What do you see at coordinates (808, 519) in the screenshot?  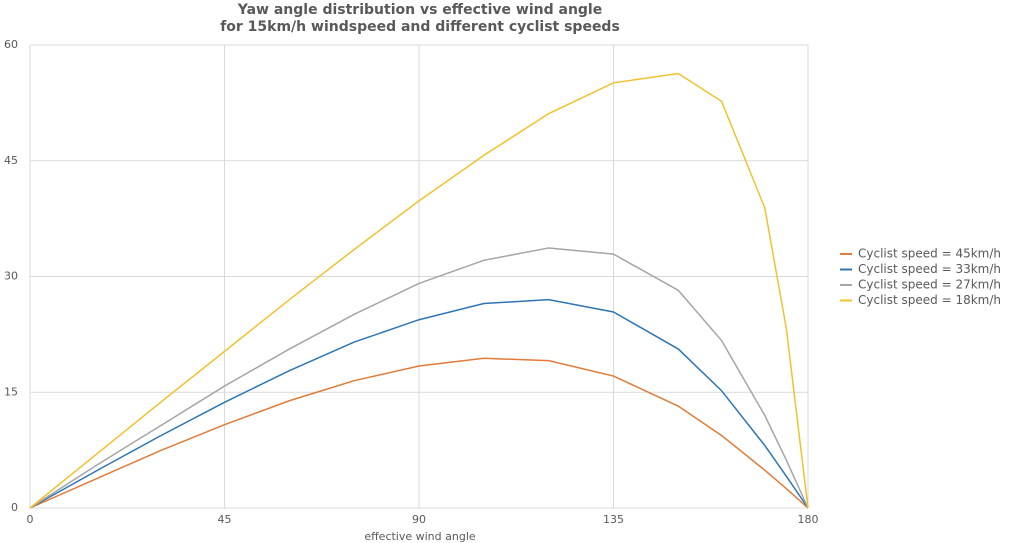 I see `x-tick-label: 180` at bounding box center [808, 519].